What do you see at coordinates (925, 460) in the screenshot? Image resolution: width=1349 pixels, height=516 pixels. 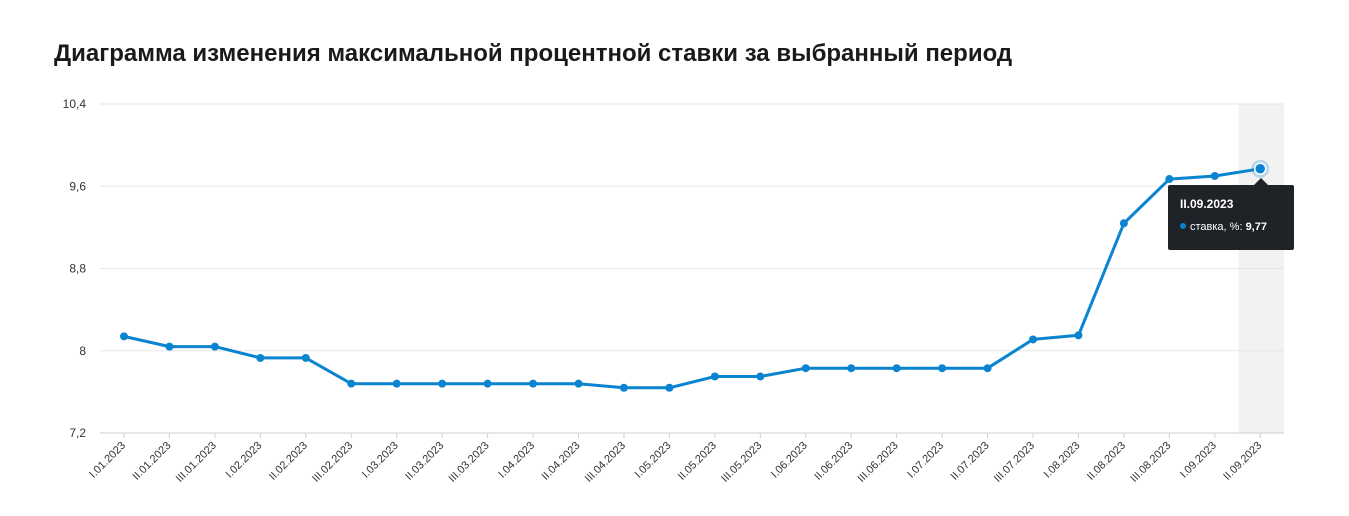 I see `x-tick-label: I.07.2023` at bounding box center [925, 460].